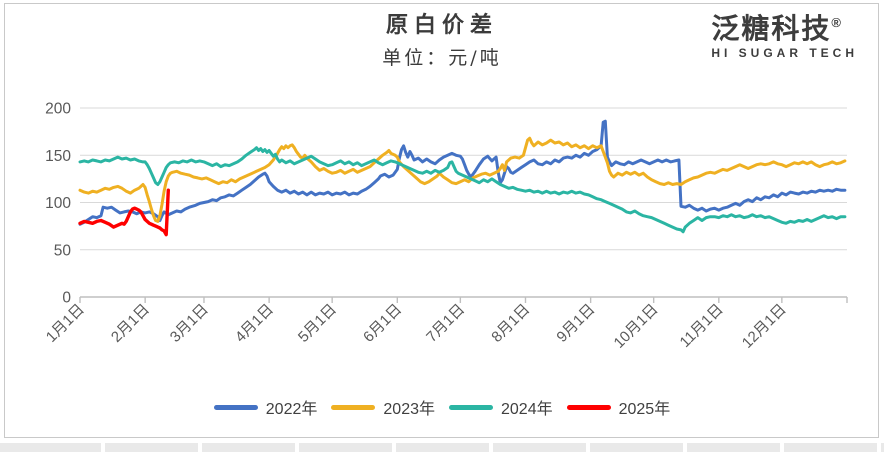 The image size is (884, 452). What do you see at coordinates (575, 323) in the screenshot?
I see `x-tick-label: 9月1日` at bounding box center [575, 323].